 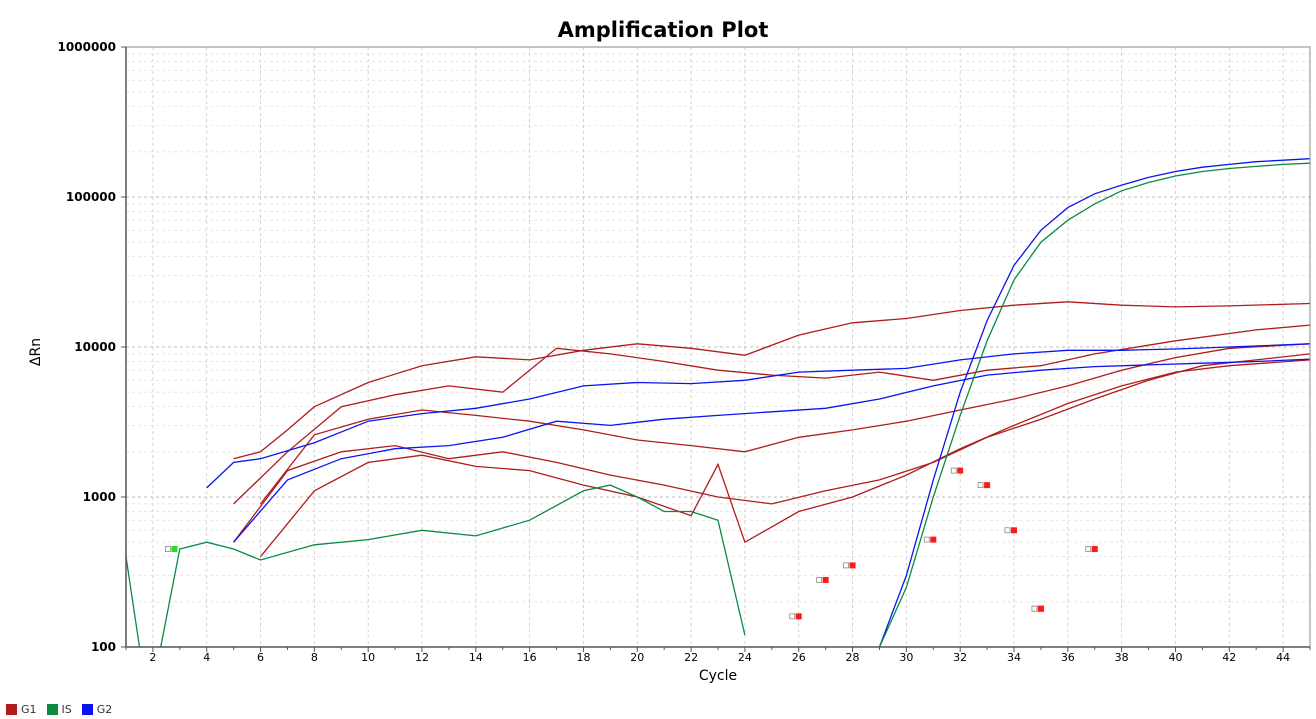 What do you see at coordinates (29, 709) in the screenshot?
I see `legend-label-g1: G1` at bounding box center [29, 709].